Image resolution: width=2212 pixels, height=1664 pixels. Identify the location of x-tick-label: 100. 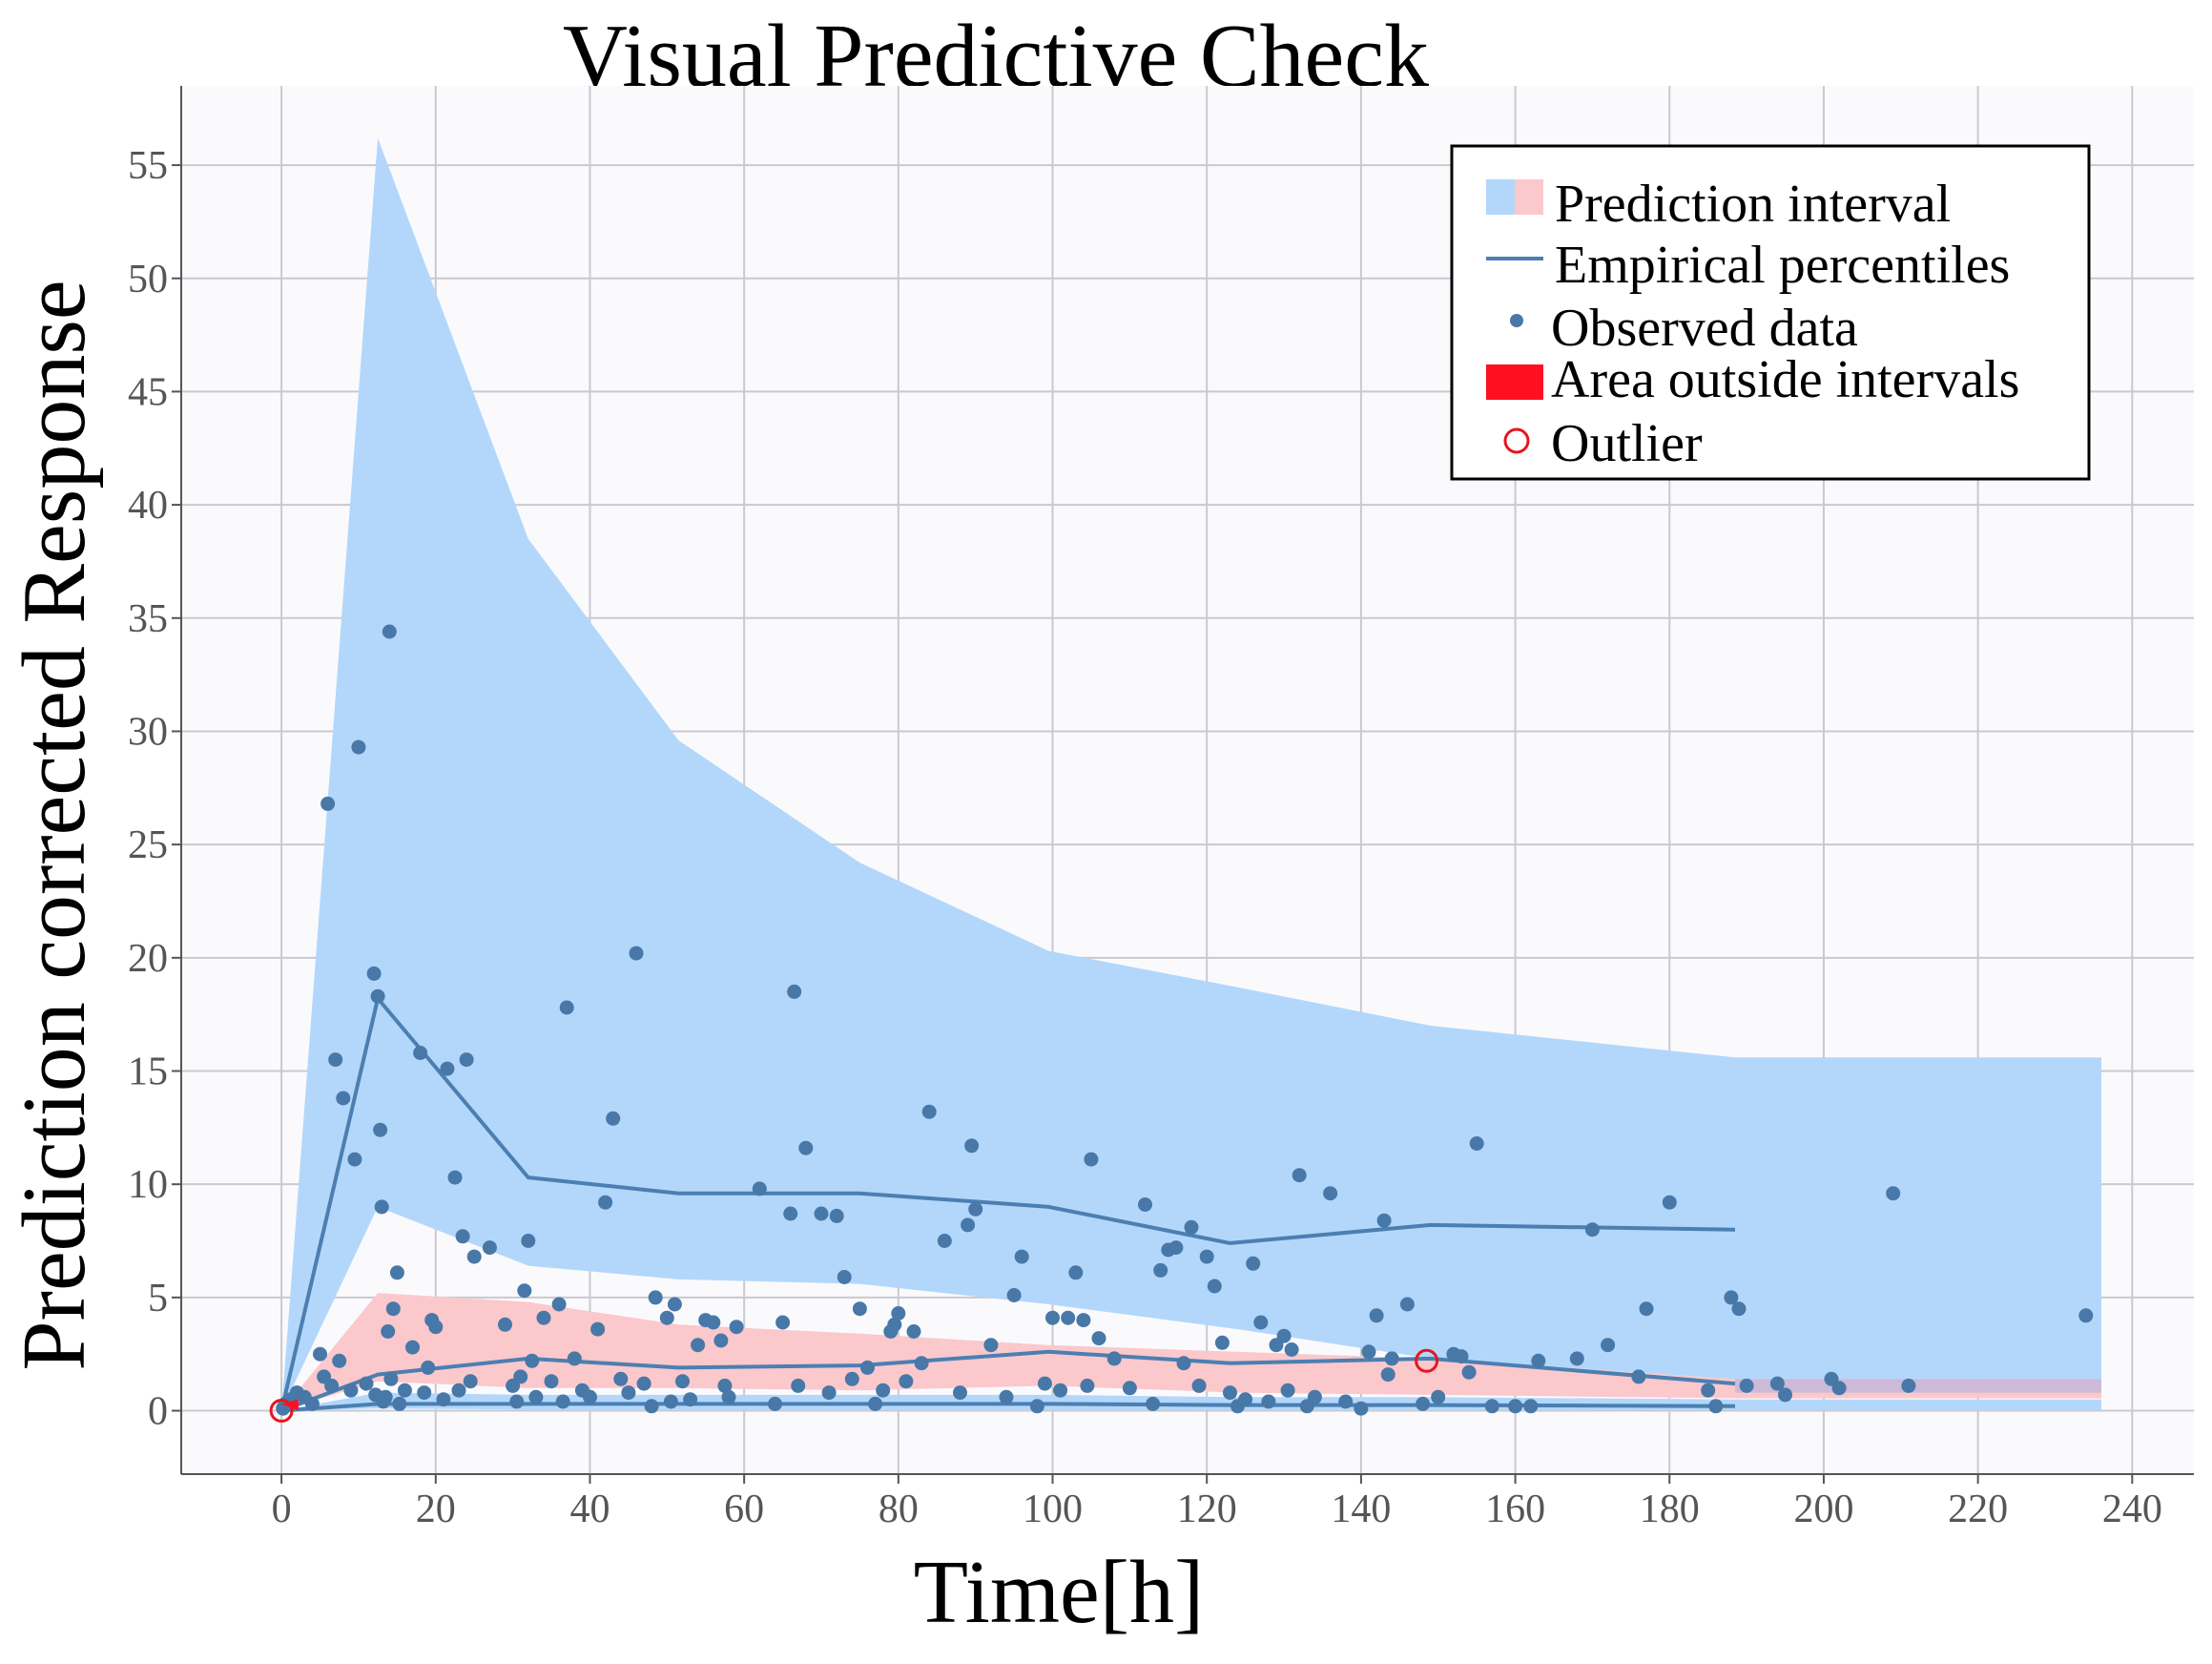
(1053, 1509).